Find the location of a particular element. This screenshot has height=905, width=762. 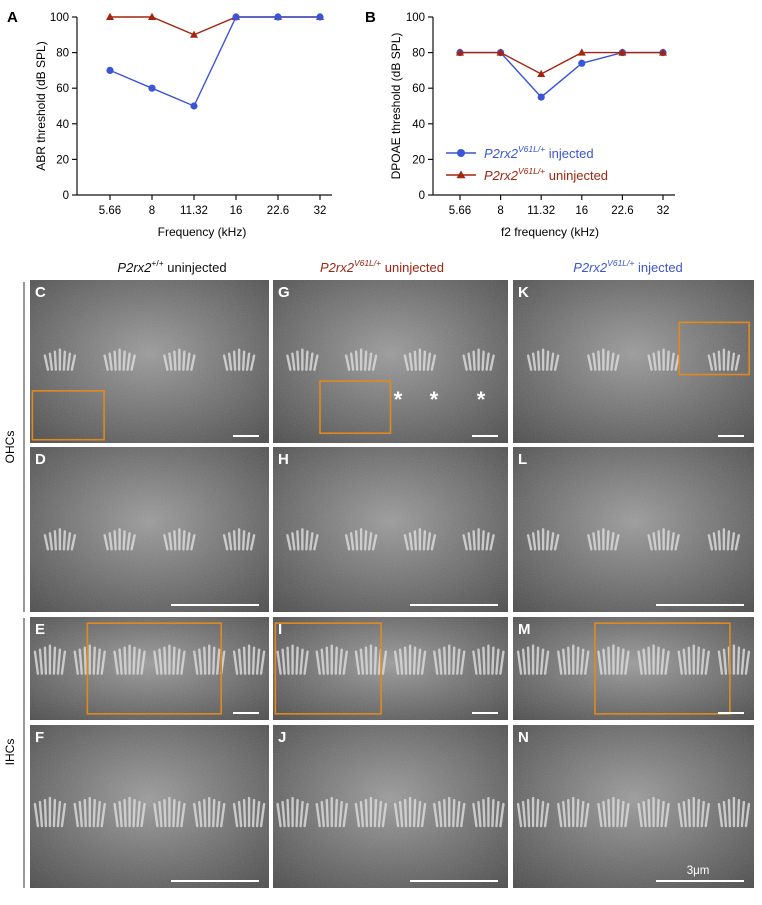

column-genotype: +/+ is located at coordinates (157, 263).